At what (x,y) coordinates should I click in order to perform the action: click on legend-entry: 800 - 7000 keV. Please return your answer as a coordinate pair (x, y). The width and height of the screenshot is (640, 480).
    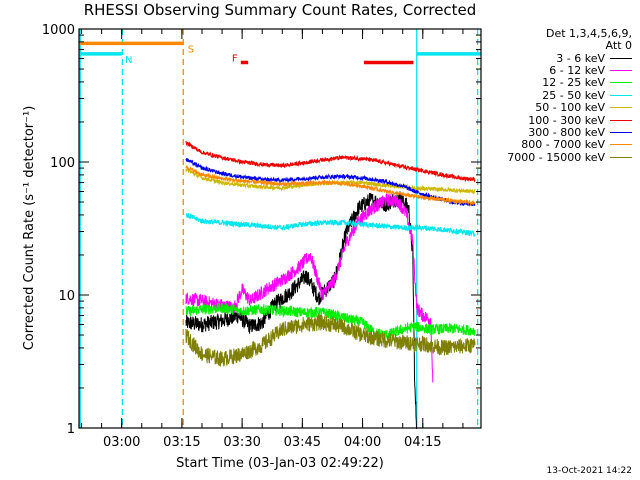
    Looking at the image, I should click on (558, 145).